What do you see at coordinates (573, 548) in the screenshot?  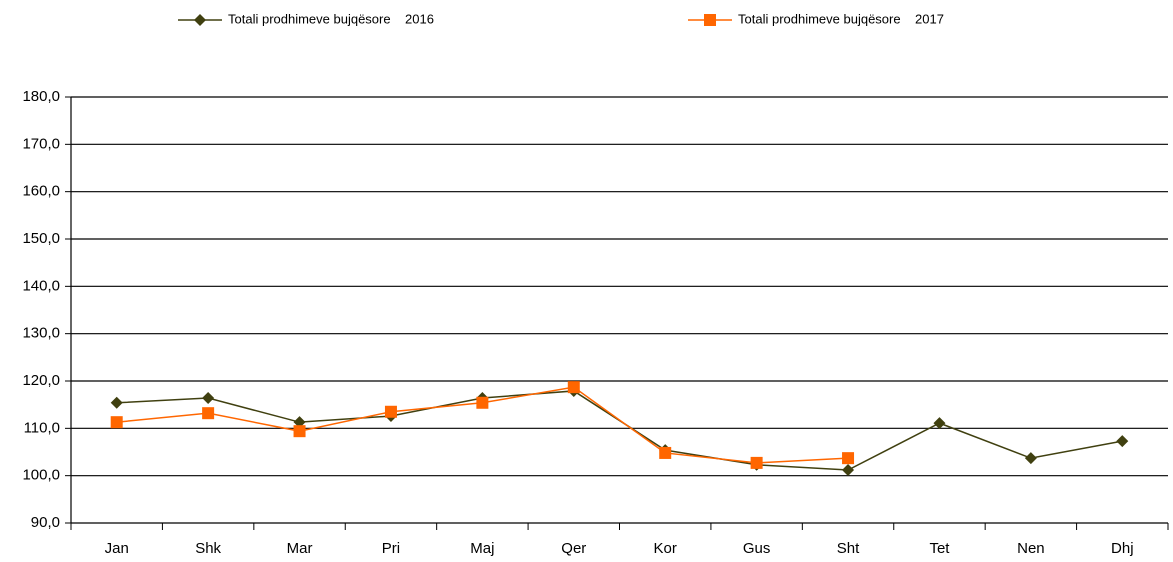 I see `x-tick-label: Qer` at bounding box center [573, 548].